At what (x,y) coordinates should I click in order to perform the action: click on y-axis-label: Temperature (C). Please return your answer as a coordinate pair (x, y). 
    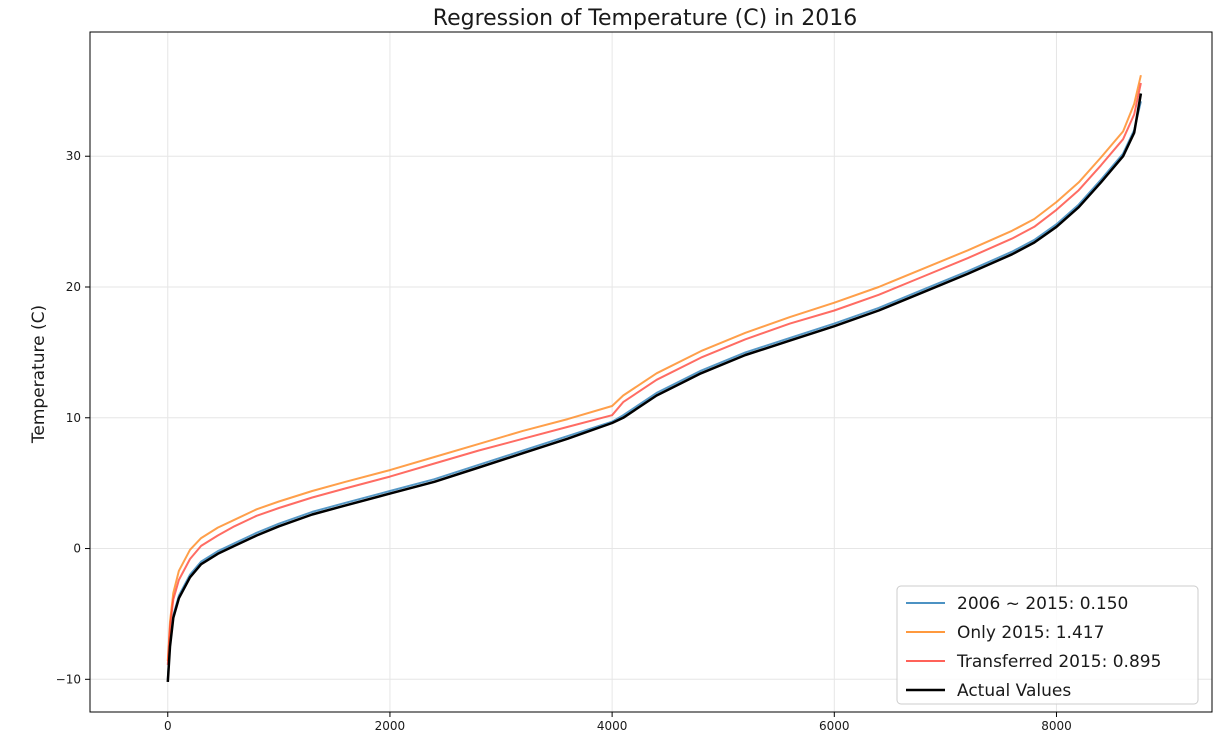
    Looking at the image, I should click on (39, 374).